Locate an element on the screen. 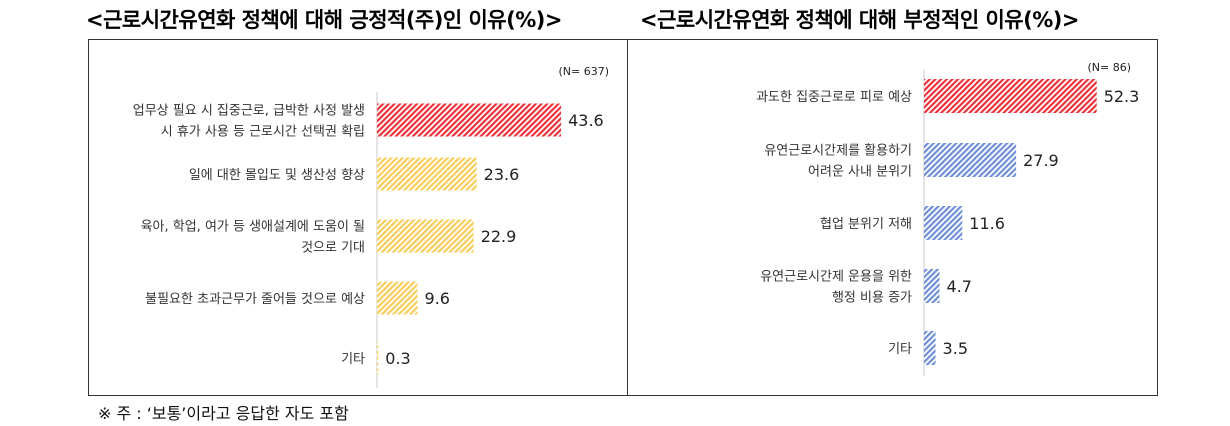 The image size is (1230, 426). category-label: 불필요한 초과근무가 줄어들 것으로 예상 is located at coordinates (255, 299).